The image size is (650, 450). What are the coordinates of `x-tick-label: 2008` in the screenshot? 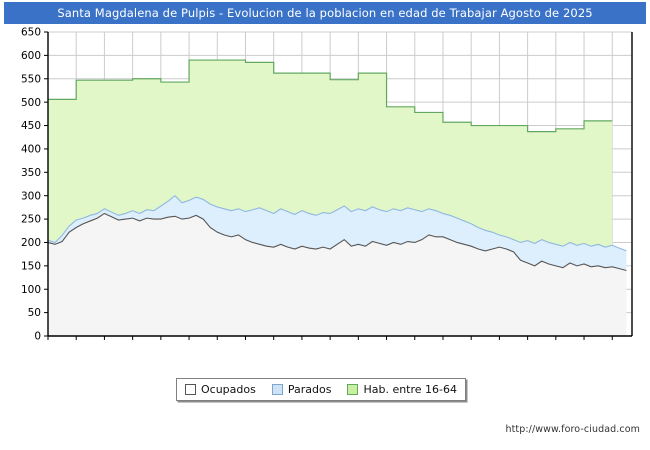 It's located at (145, 343).